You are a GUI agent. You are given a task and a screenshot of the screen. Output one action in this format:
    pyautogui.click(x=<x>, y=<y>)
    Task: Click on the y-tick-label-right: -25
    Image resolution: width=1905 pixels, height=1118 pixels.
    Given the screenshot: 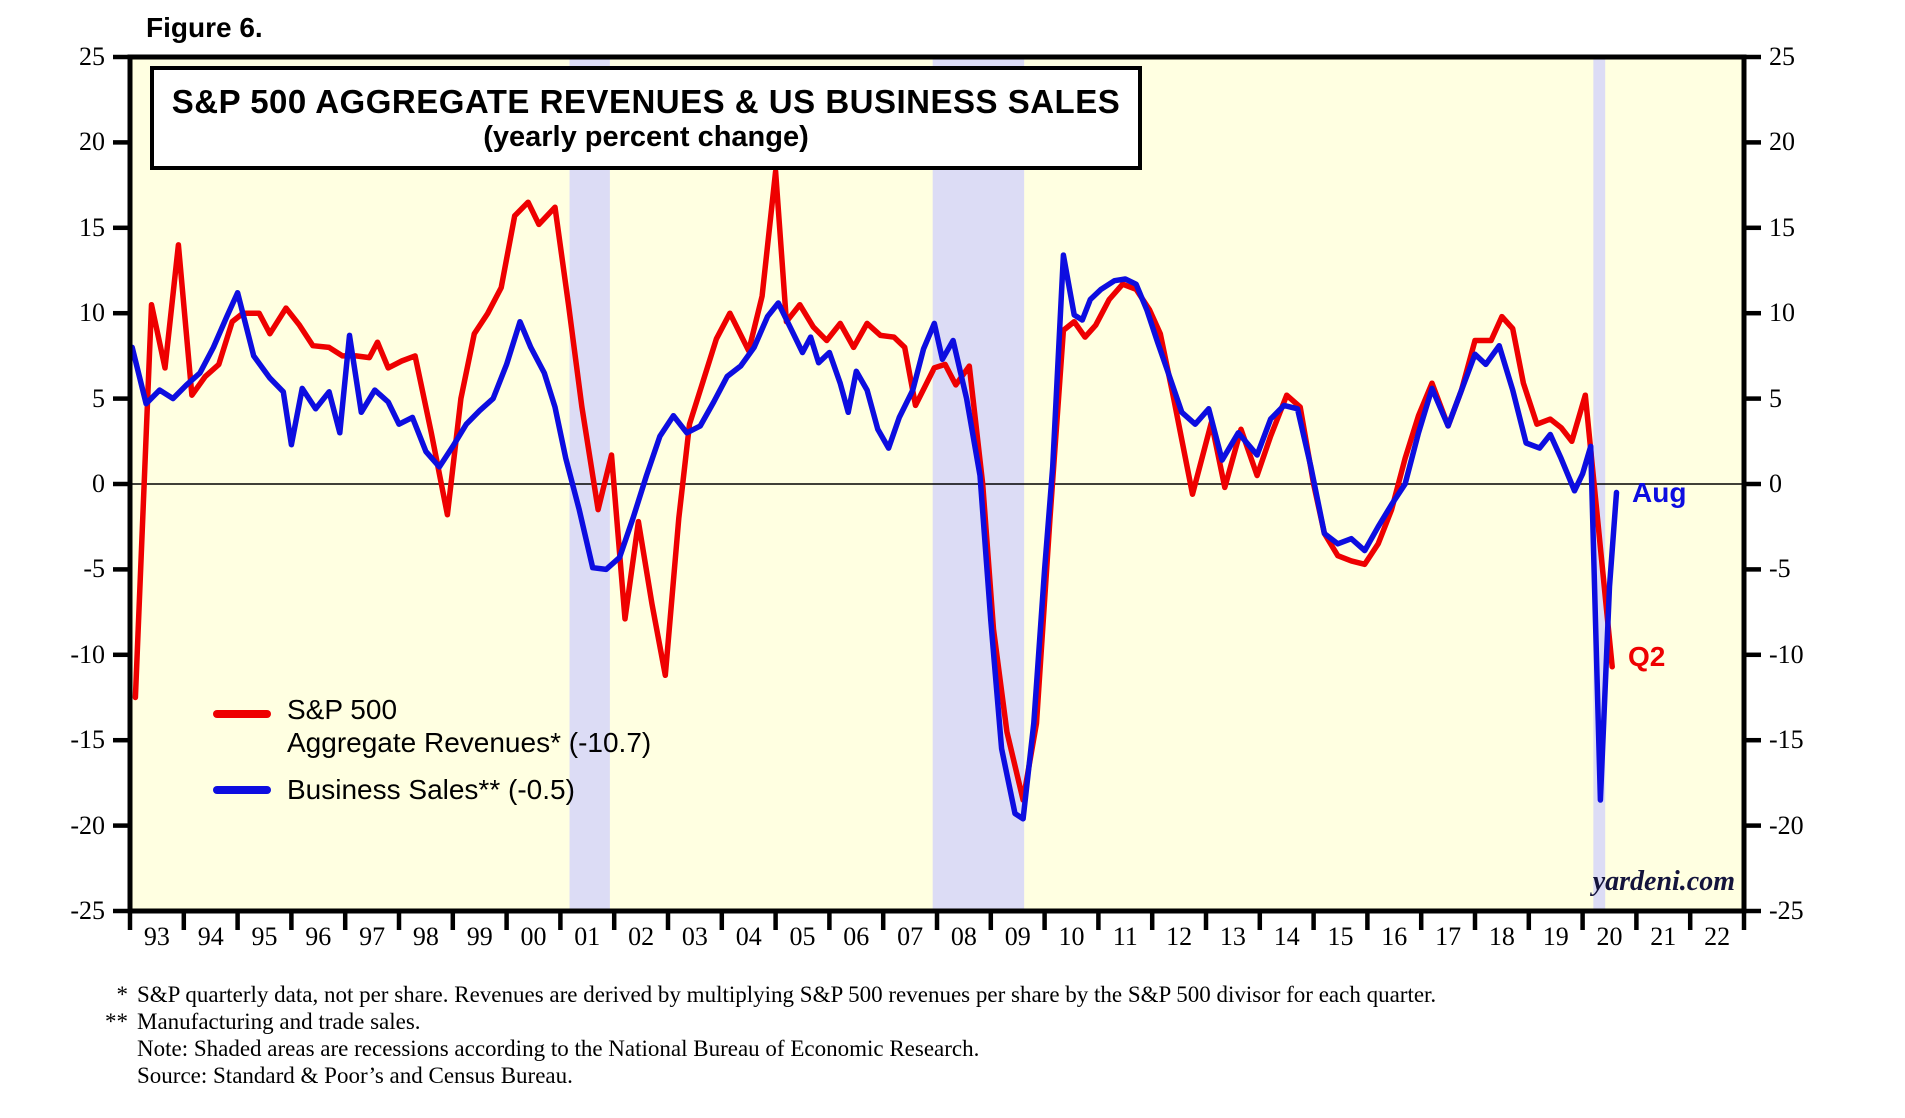 What is the action you would take?
    pyautogui.click(x=1786, y=910)
    